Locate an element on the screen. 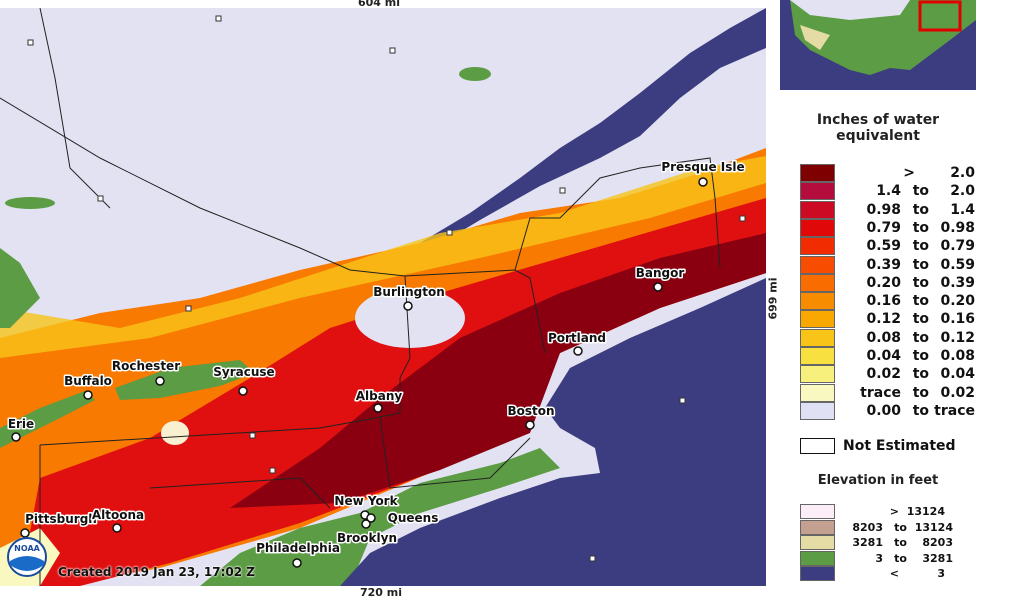 Image resolution: width=1024 pixels, height=600 pixels. city-label: Brooklyn is located at coordinates (367, 538).